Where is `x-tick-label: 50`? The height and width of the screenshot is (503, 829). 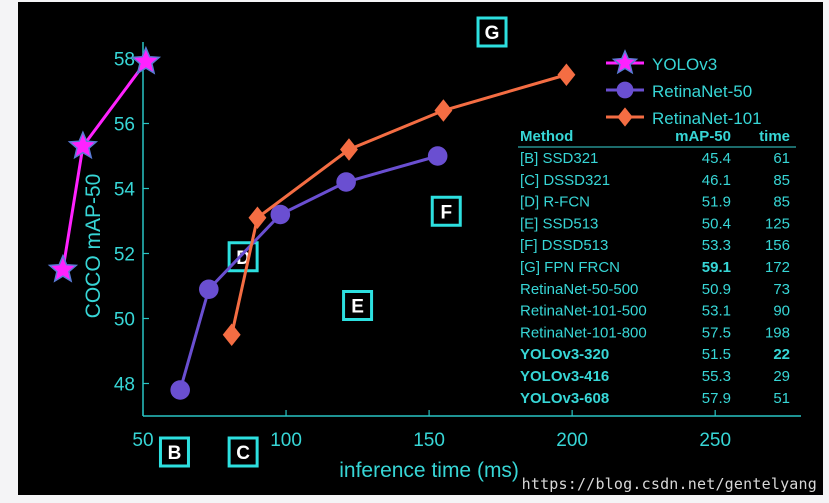
x-tick-label: 50 is located at coordinates (142, 440).